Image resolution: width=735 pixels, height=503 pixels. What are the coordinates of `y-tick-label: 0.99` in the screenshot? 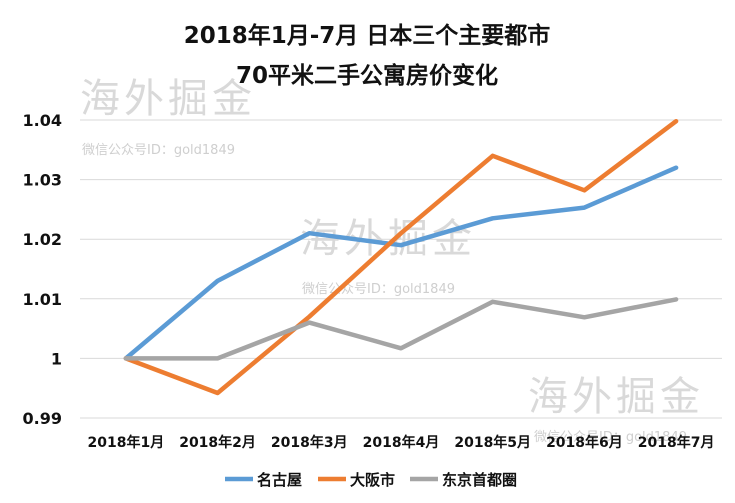 It's located at (42, 418).